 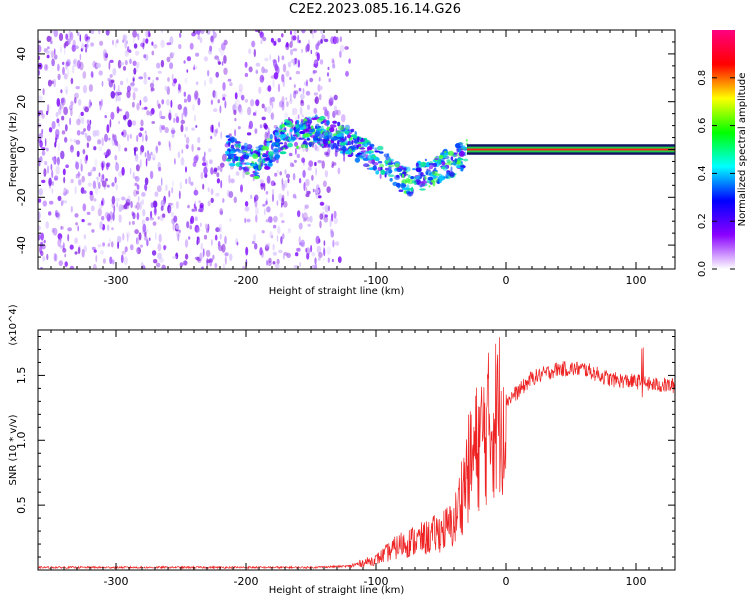 What do you see at coordinates (21, 149) in the screenshot?
I see `y-tick-label: 0` at bounding box center [21, 149].